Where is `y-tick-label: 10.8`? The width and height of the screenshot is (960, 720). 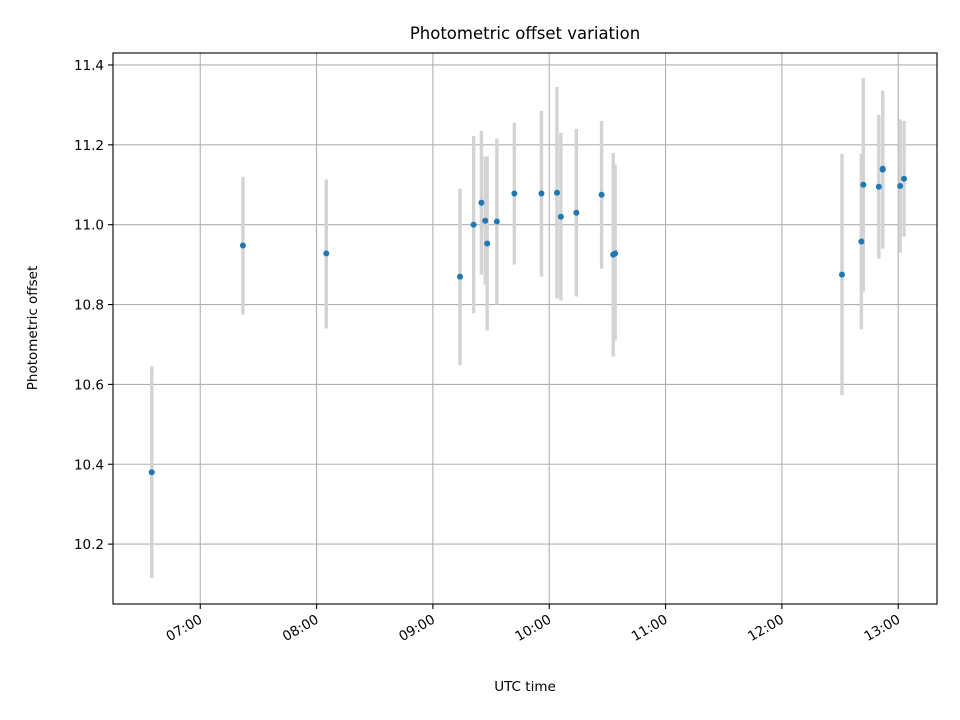
y-tick-label: 10.8 is located at coordinates (89, 306).